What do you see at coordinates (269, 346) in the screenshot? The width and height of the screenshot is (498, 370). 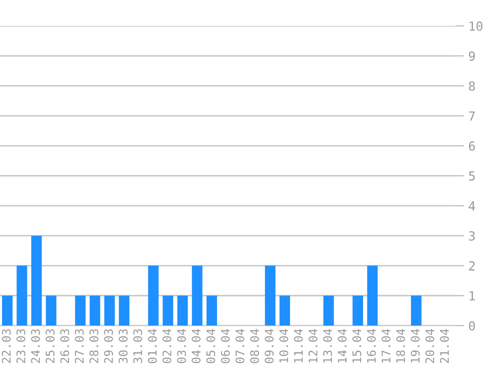 I see `x-tick-label: 09.04` at bounding box center [269, 346].